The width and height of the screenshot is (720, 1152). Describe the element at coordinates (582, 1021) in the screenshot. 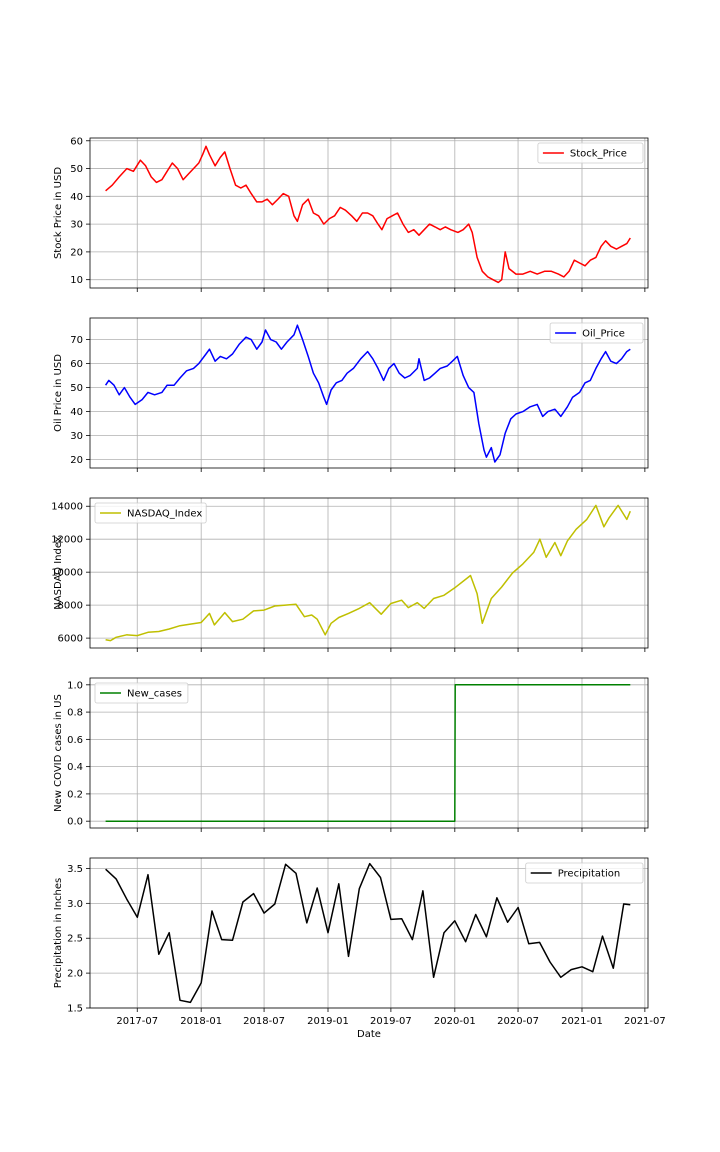

I see `x-tick-label: 2021-01` at that location.